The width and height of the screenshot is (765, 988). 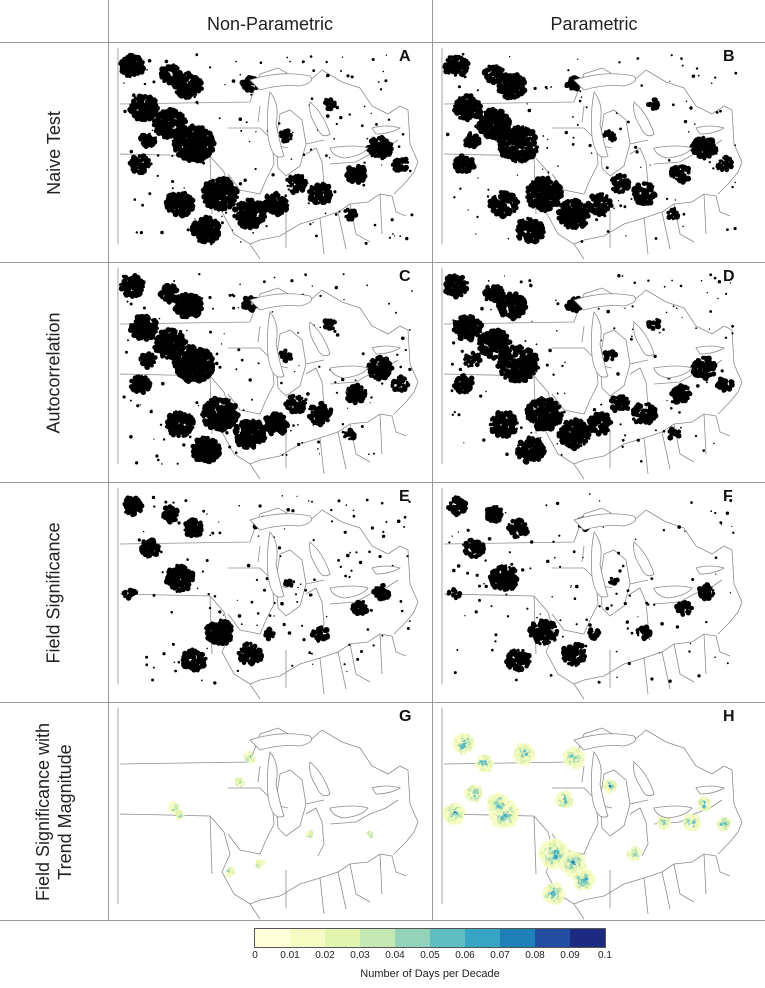 I want to click on row-label-field-significance: Field Significance, so click(x=54, y=592).